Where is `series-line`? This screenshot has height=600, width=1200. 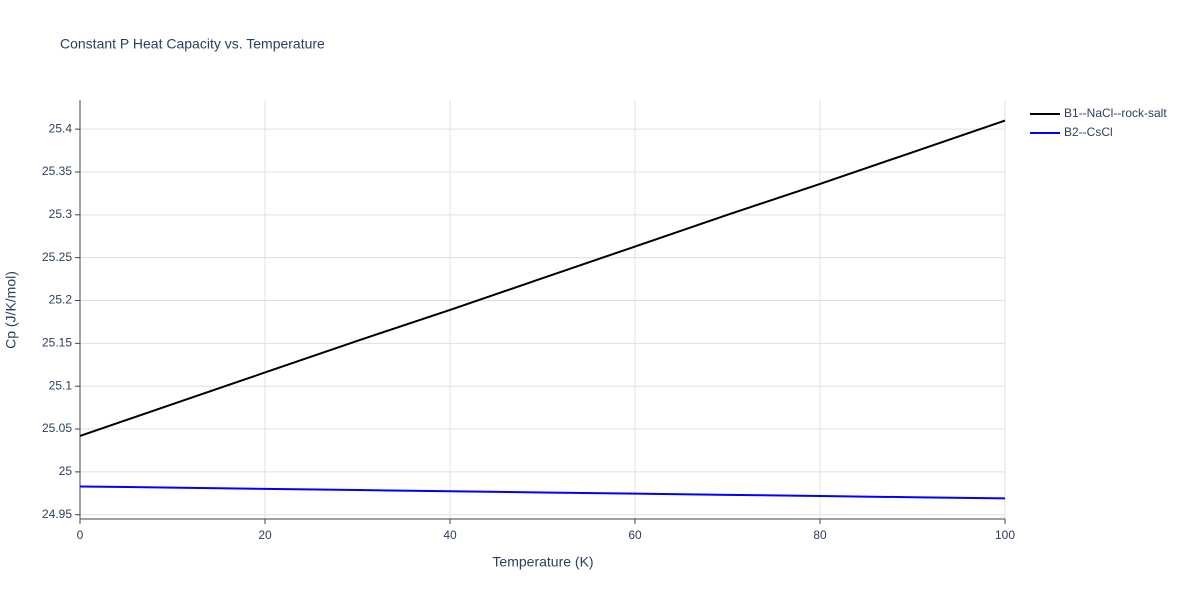
series-line is located at coordinates (542, 492).